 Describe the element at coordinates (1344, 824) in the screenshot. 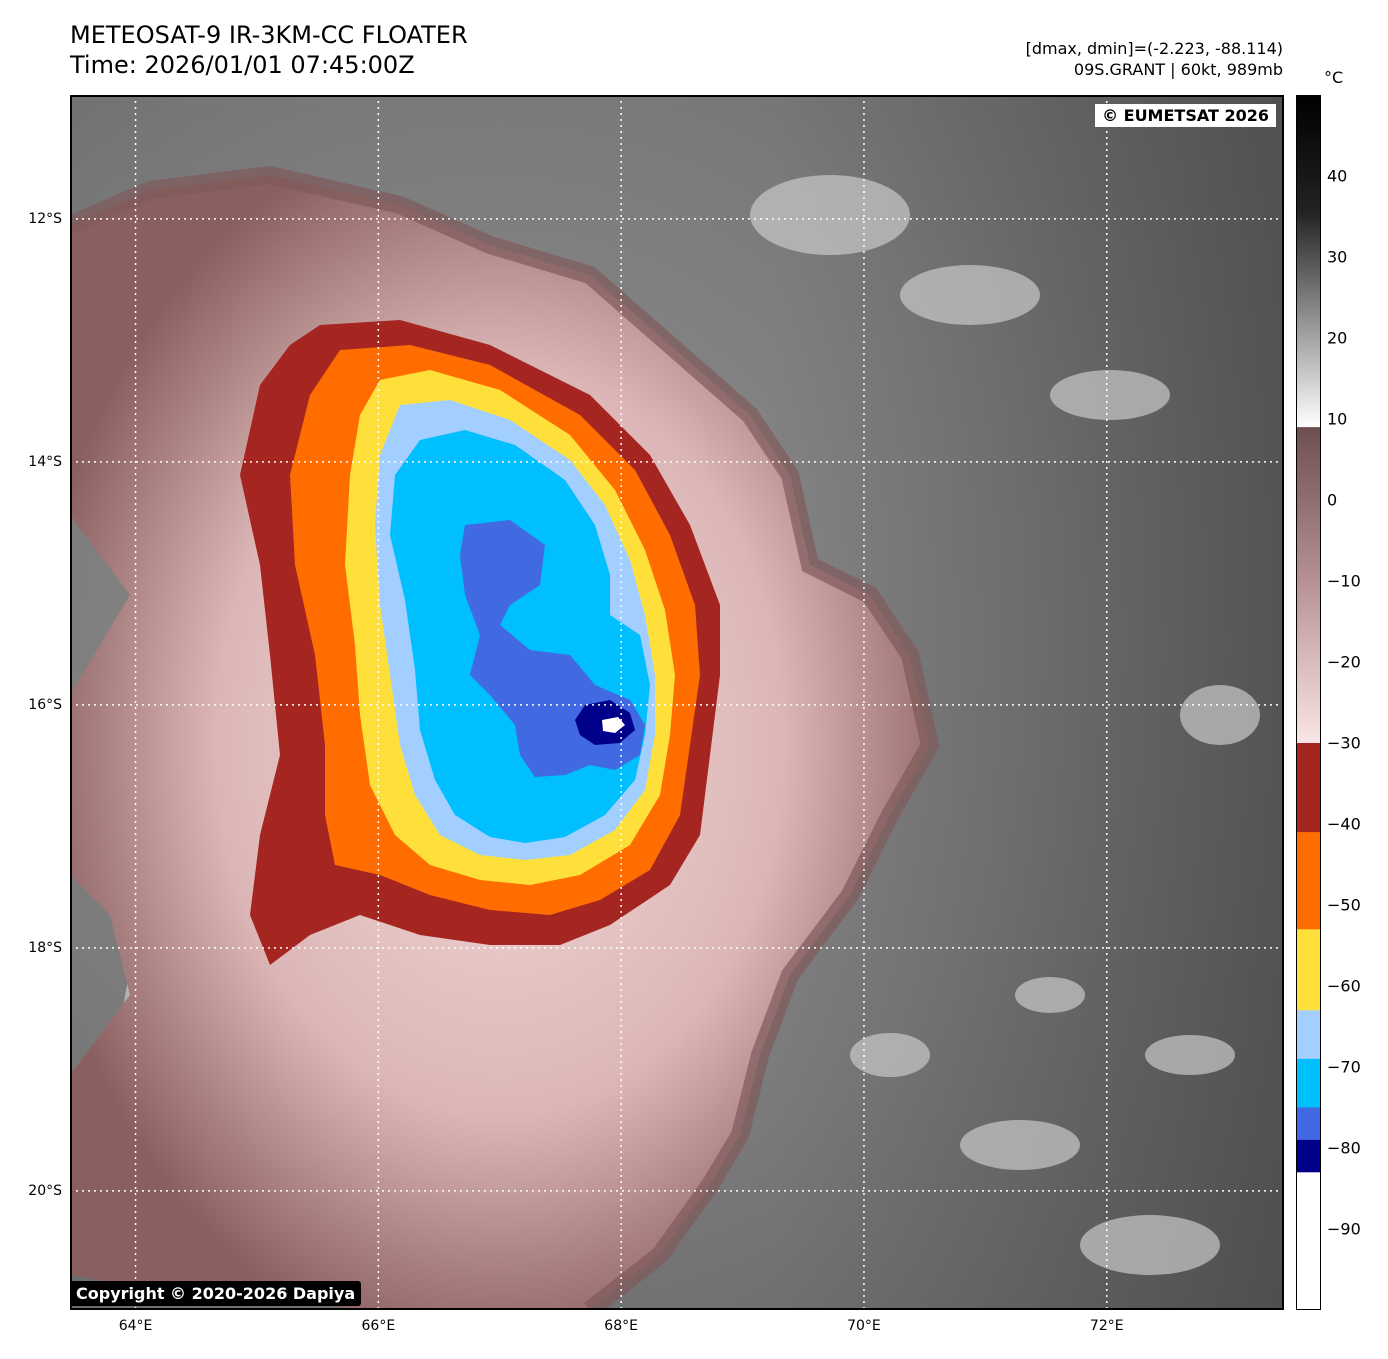

I see `colorbar-tick-label: −40` at that location.